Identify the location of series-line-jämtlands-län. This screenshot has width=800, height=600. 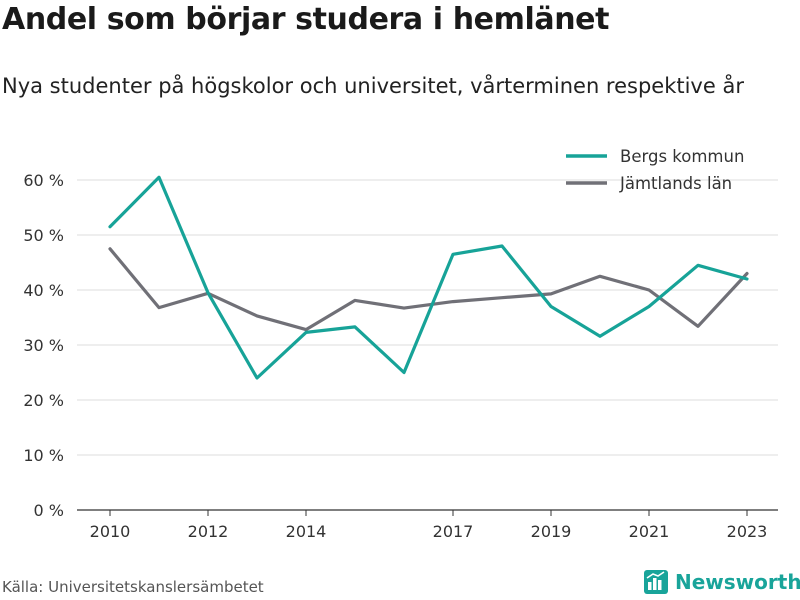
(428, 289).